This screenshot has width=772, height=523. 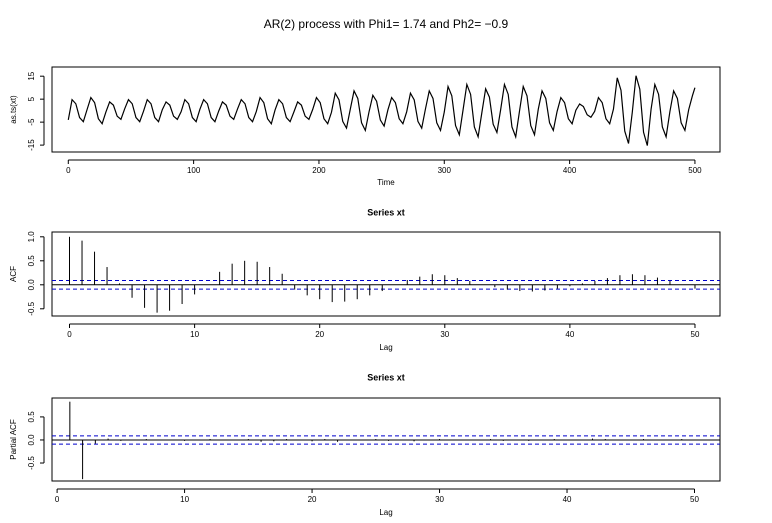 What do you see at coordinates (445, 170) in the screenshot?
I see `x-tick-label: 300` at bounding box center [445, 170].